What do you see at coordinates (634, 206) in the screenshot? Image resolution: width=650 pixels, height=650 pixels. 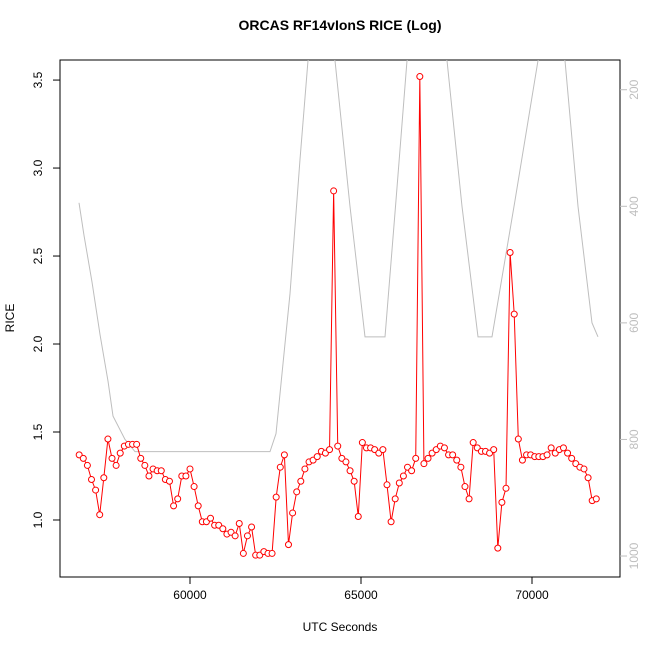 I see `y2-tick-label: 400` at bounding box center [634, 206].